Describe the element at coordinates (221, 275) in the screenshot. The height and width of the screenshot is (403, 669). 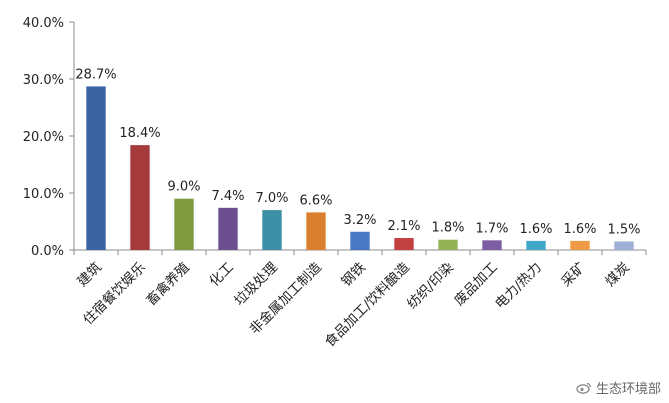
I see `x-category-label: 化工` at that location.